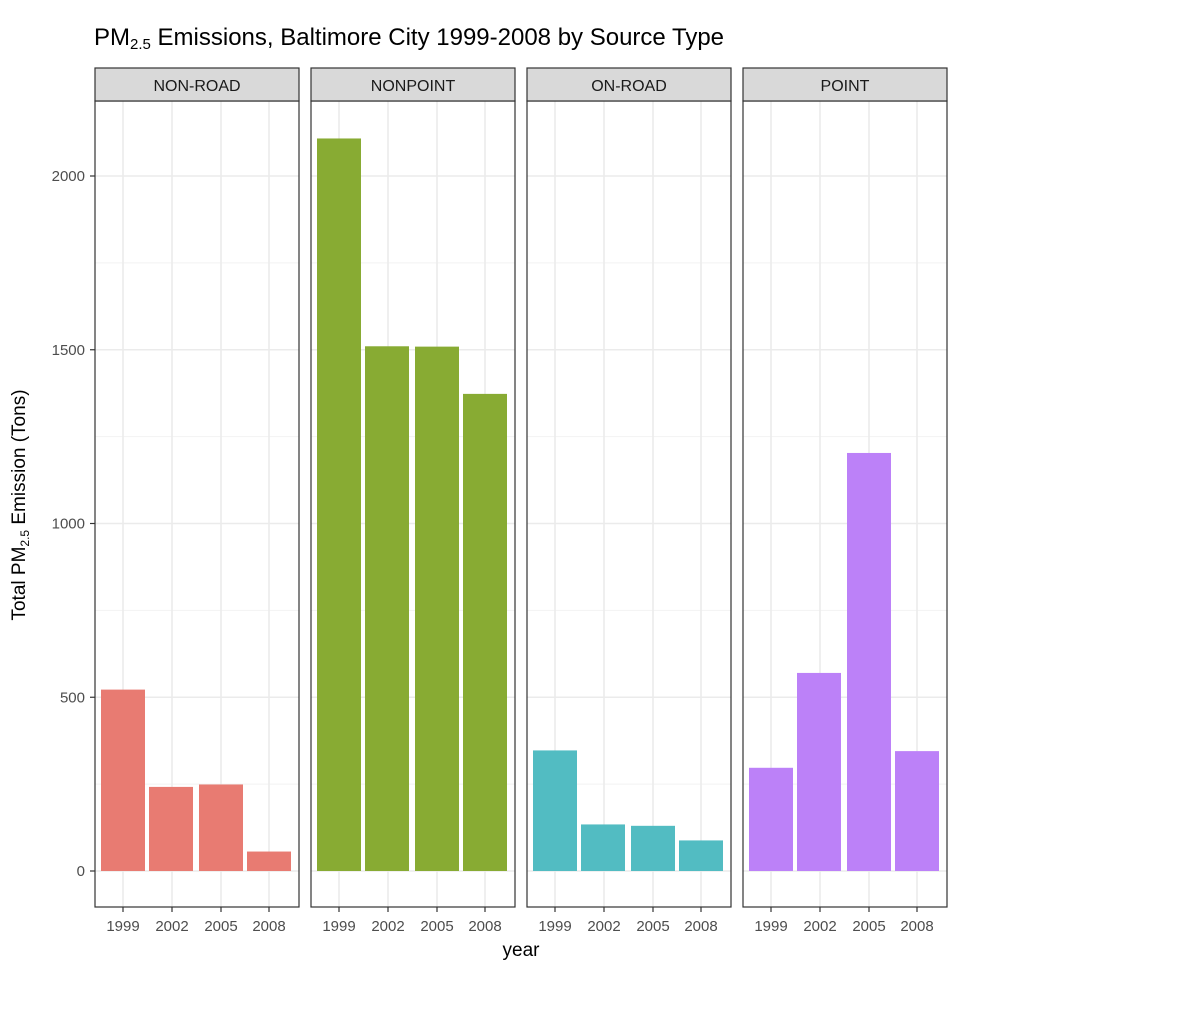 This screenshot has width=1186, height=1018. What do you see at coordinates (19, 584) in the screenshot?
I see `y-axis-label-prefix: Total PM` at bounding box center [19, 584].